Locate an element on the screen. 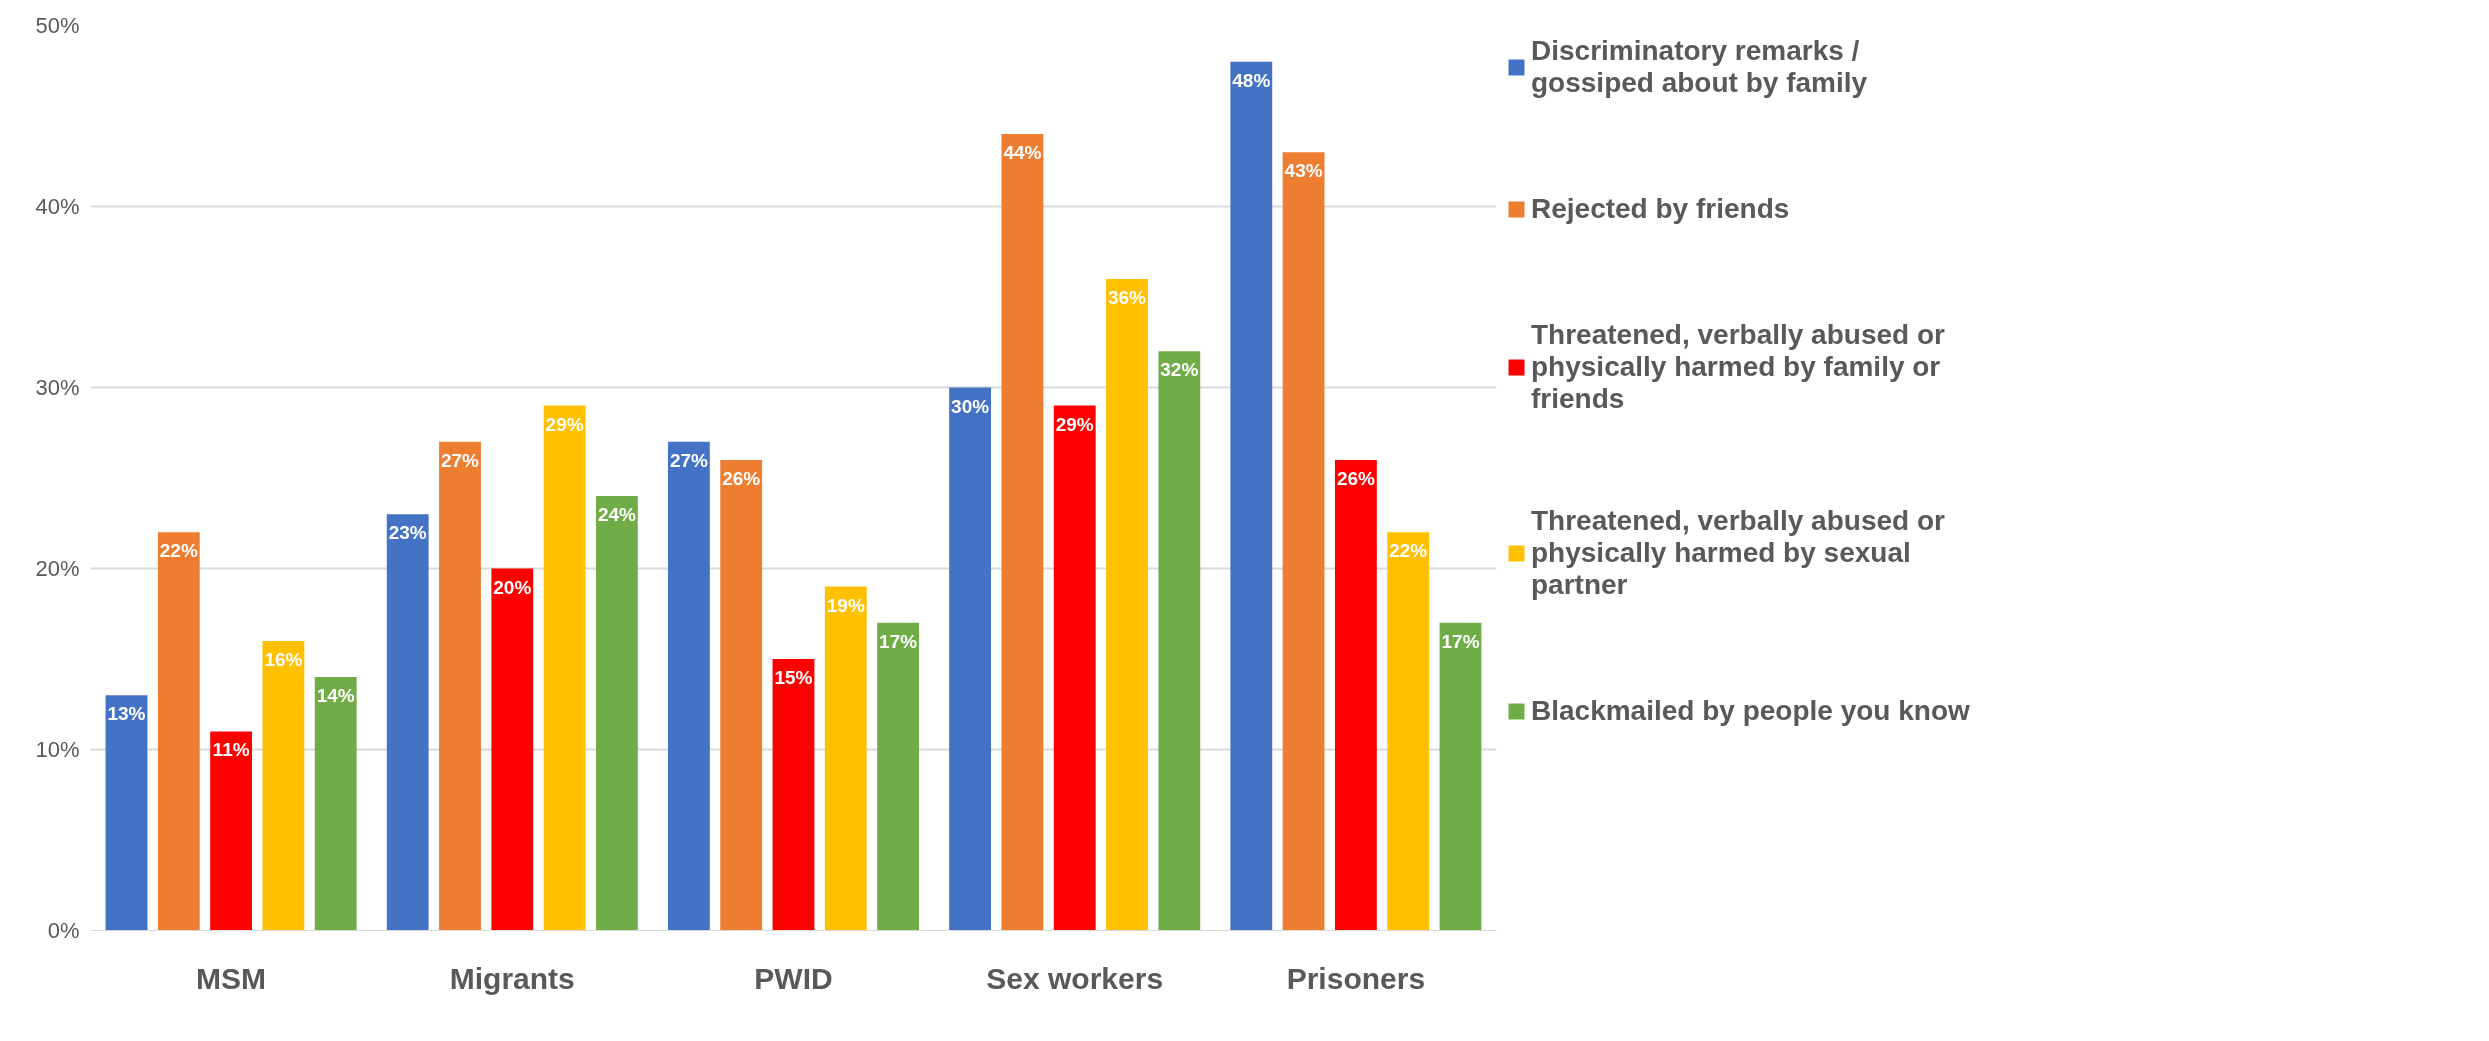 This screenshot has width=2489, height=1041. legend-label: Threatened, verbally abused or physically harmed by family or friends is located at coordinates (1738, 367).